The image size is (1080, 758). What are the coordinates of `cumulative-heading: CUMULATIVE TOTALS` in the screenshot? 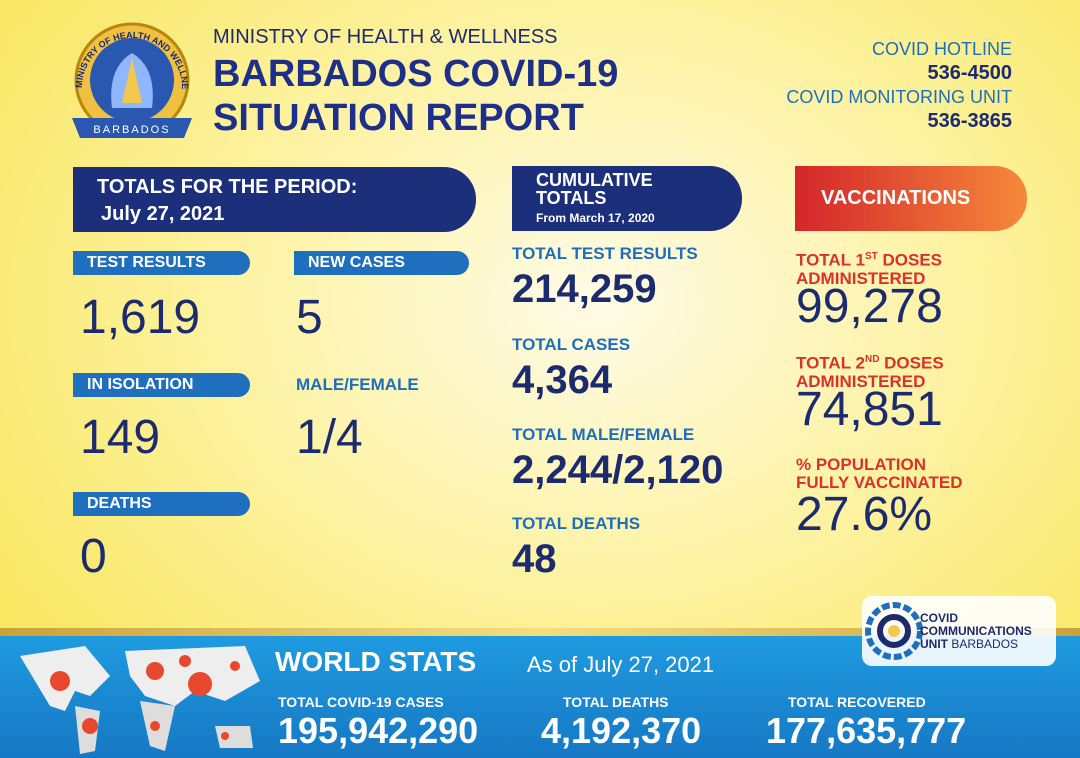 It's located at (594, 189).